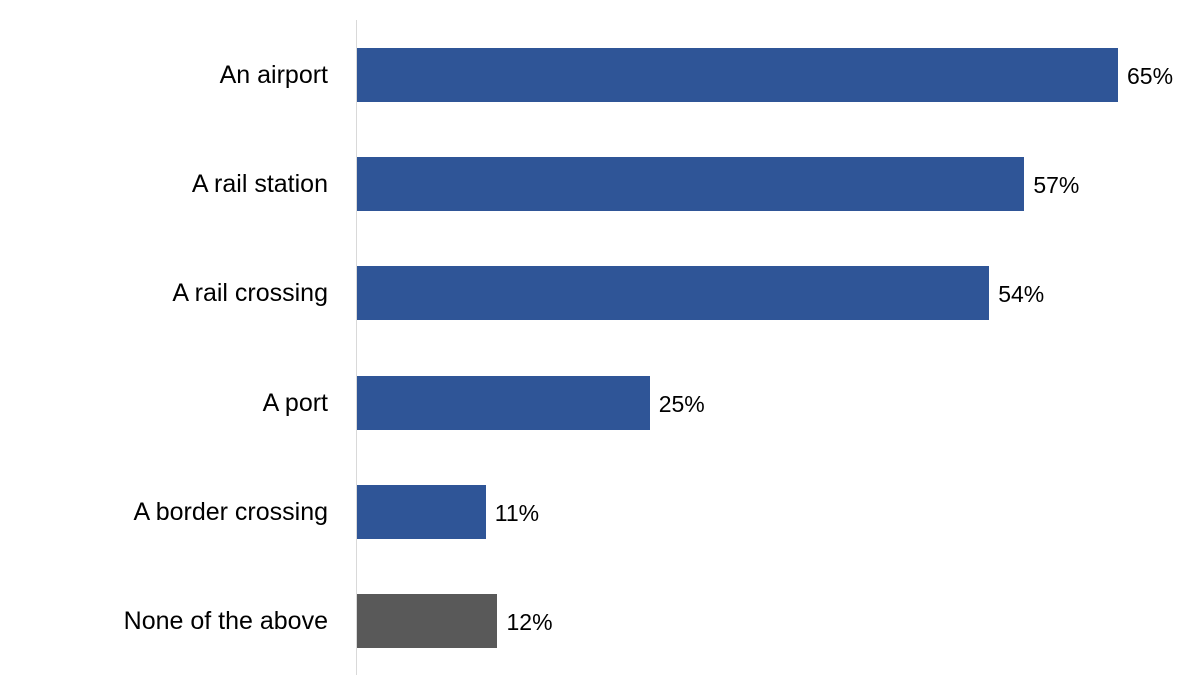 This screenshot has width=1200, height=675. Describe the element at coordinates (356, 347) in the screenshot. I see `category-axis-line` at that location.